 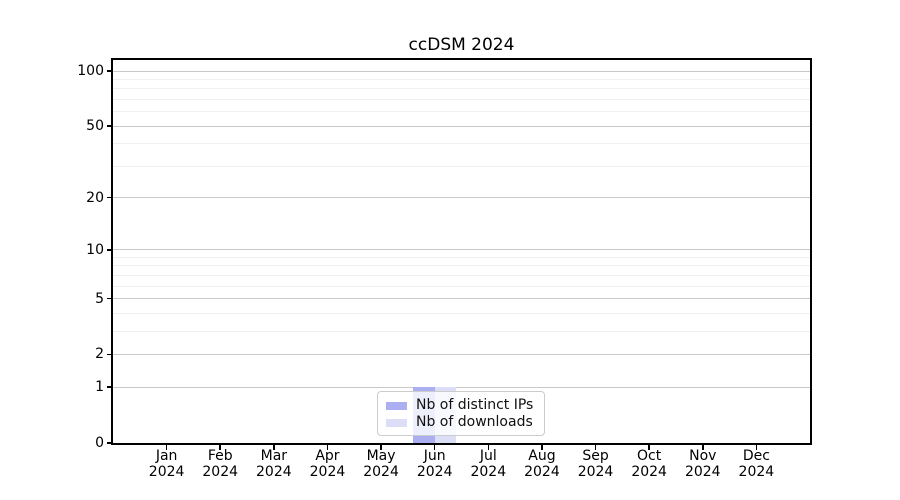 I want to click on x-tick-label-month: Mar, so click(x=274, y=456).